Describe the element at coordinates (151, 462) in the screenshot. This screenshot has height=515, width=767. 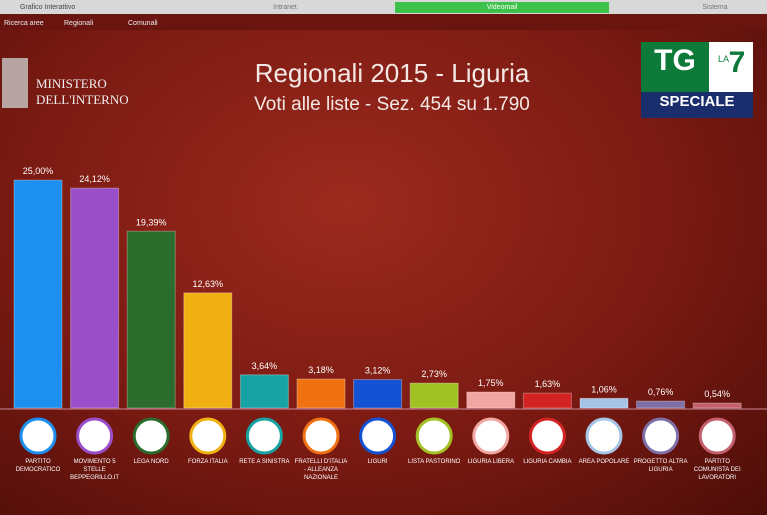
I see `x-tick-label: LEGA NORD` at that location.